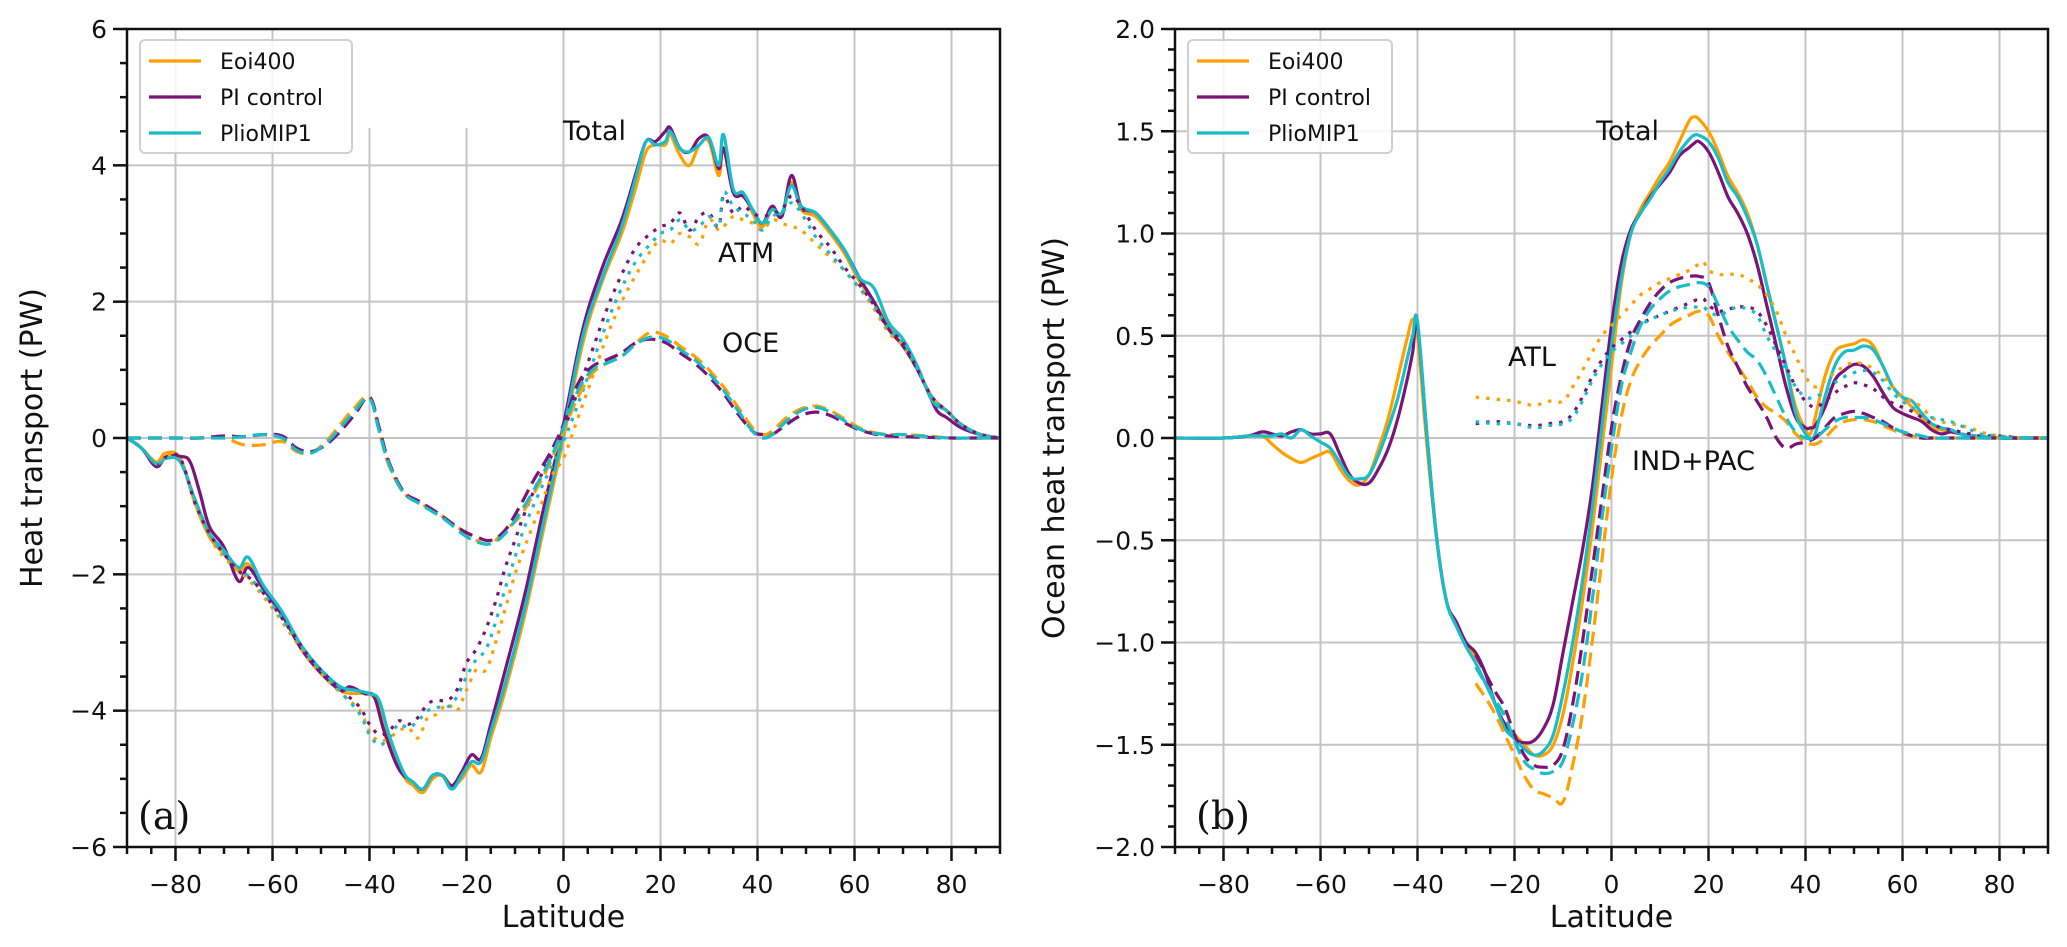 The image size is (2067, 947). What do you see at coordinates (670, 237) in the screenshot?
I see `annotations: Total ATM OCE` at bounding box center [670, 237].